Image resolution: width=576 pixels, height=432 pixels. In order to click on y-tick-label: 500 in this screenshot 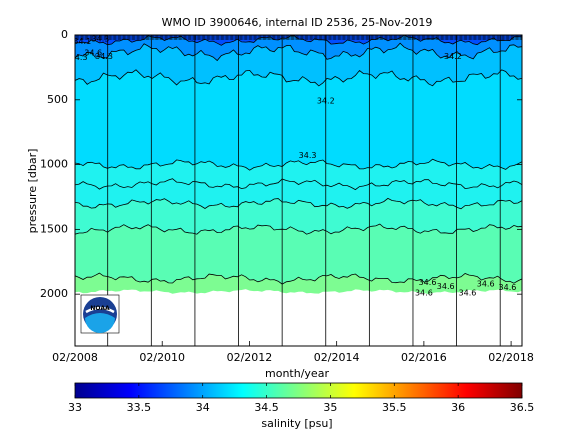, I will do `click(57, 99)`.